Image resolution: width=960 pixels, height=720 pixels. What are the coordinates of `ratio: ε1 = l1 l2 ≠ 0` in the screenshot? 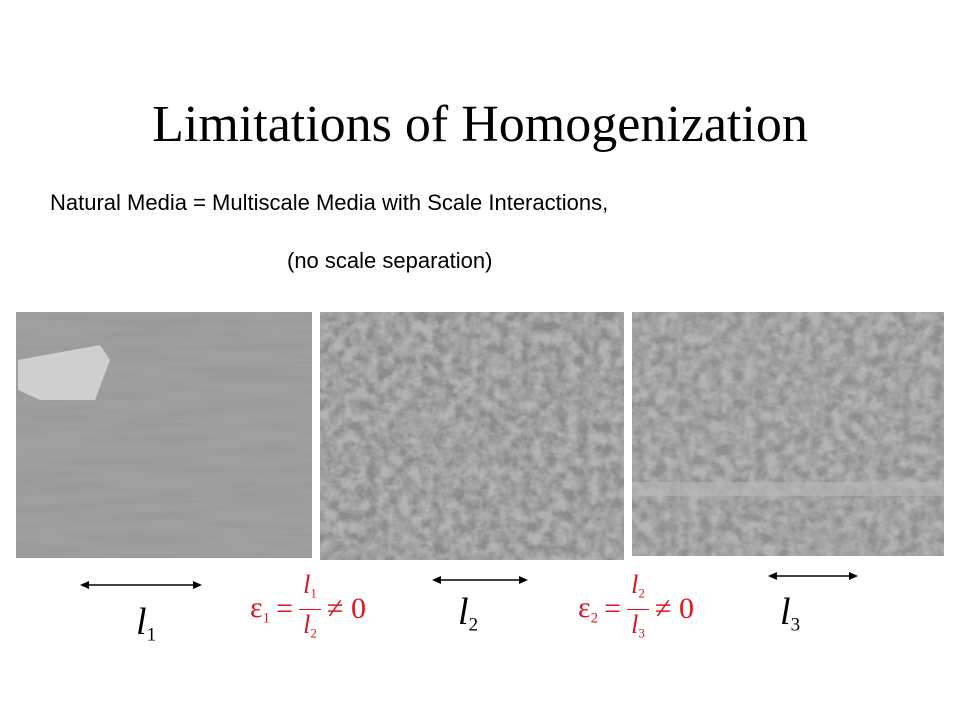 It's located at (308, 609).